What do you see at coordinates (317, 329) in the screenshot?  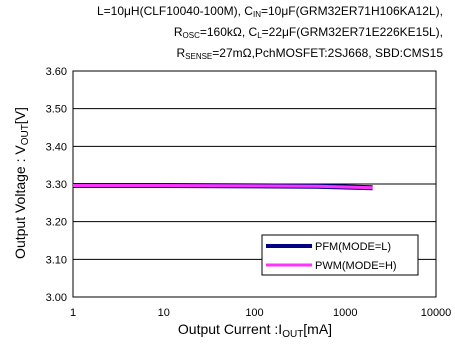 I see `x-axis-label-unit: [mA]` at bounding box center [317, 329].